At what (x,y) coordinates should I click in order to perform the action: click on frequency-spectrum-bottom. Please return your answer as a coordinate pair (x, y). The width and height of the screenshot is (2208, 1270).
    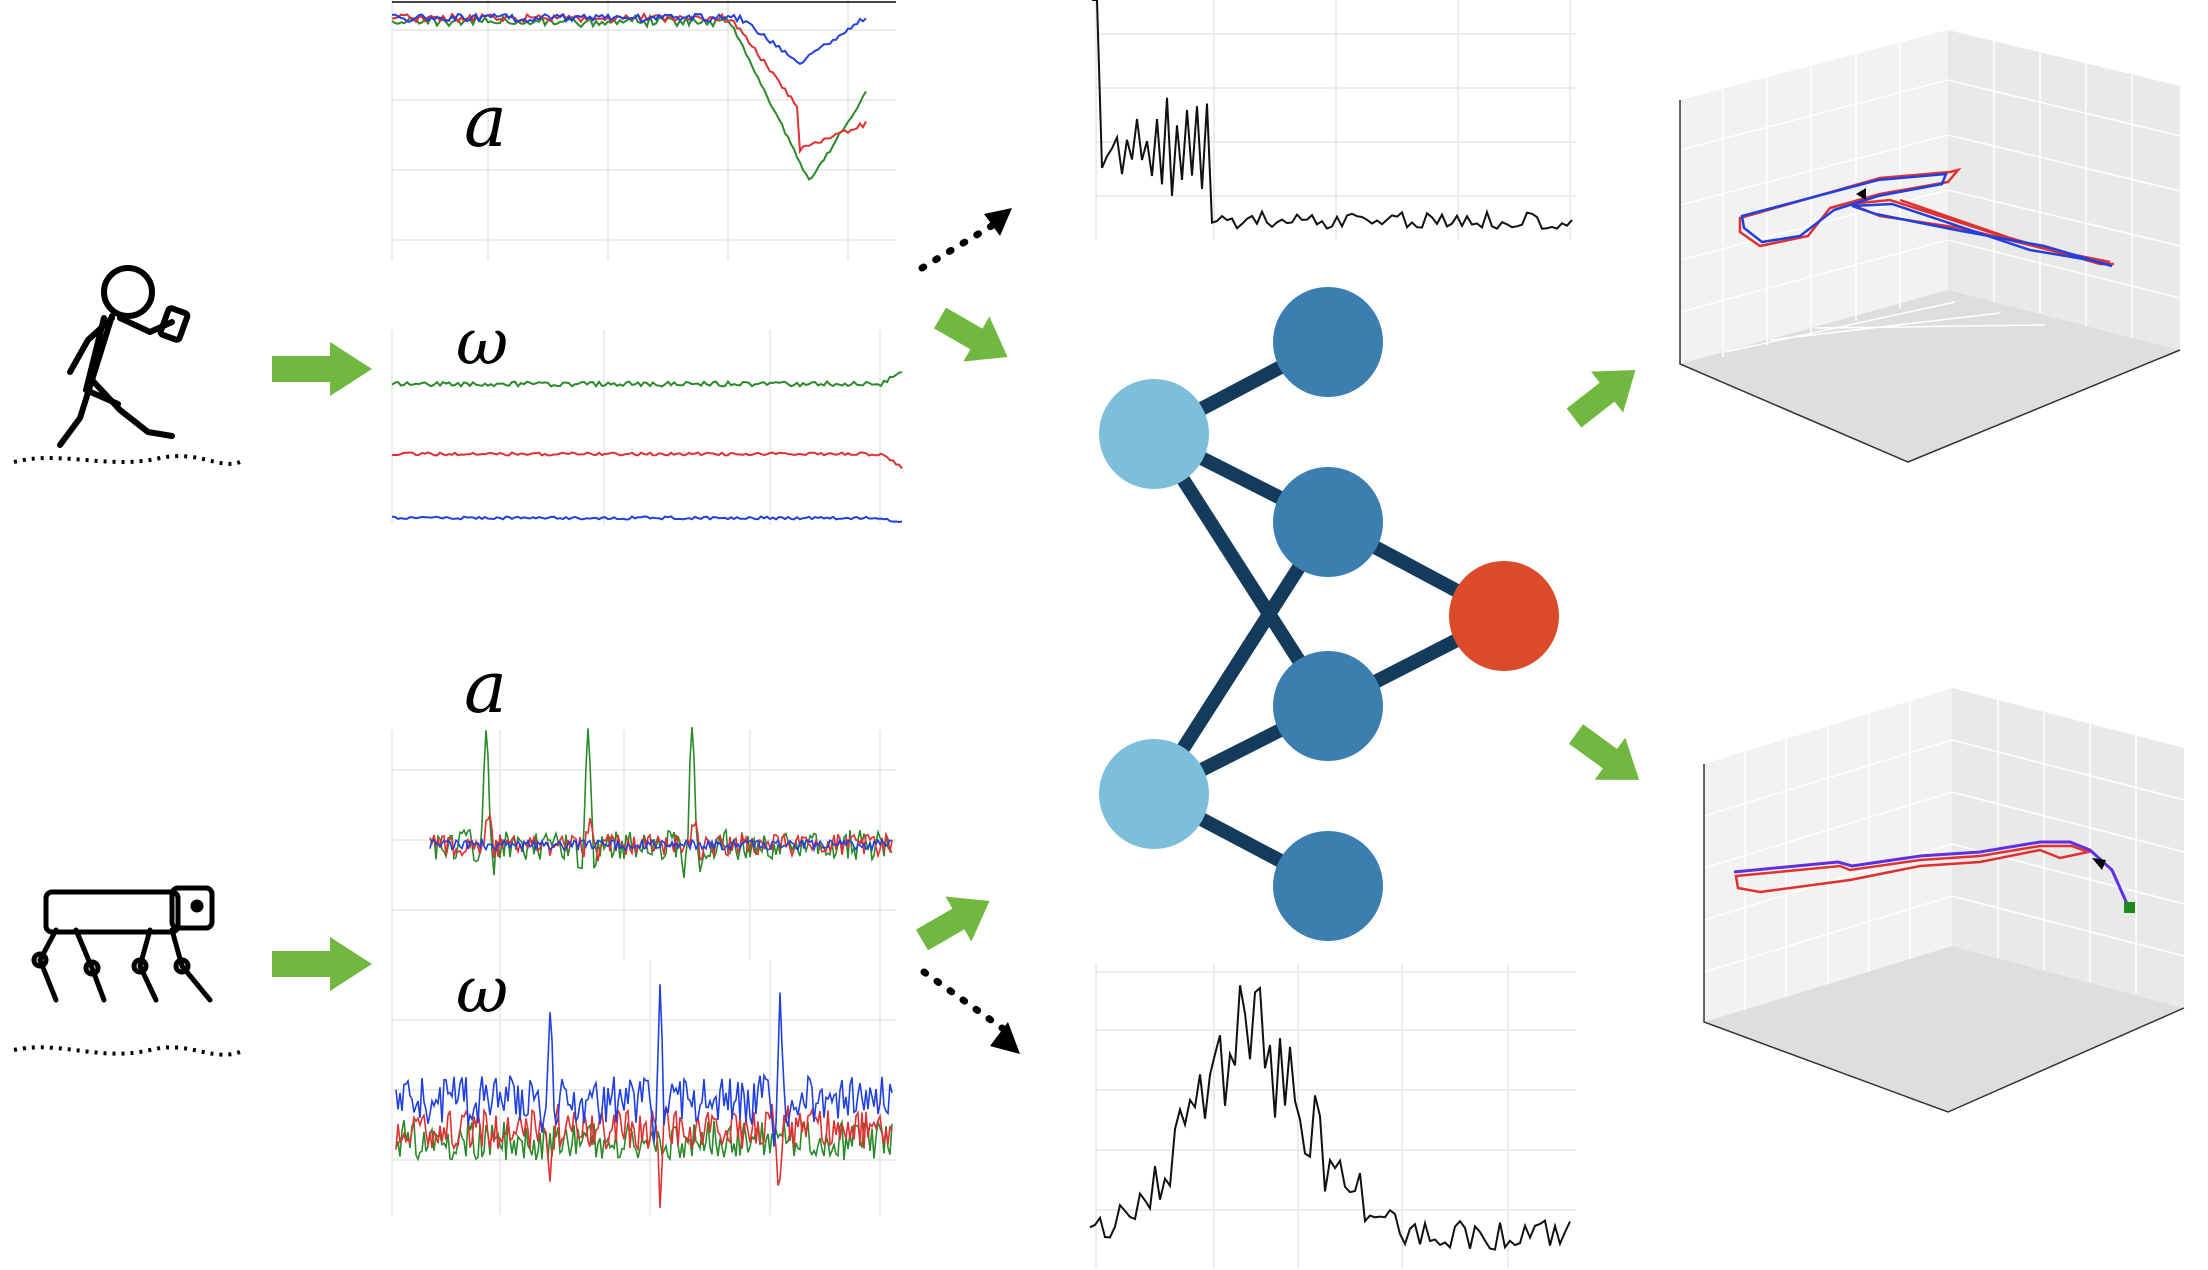
    Looking at the image, I should click on (1330, 1118).